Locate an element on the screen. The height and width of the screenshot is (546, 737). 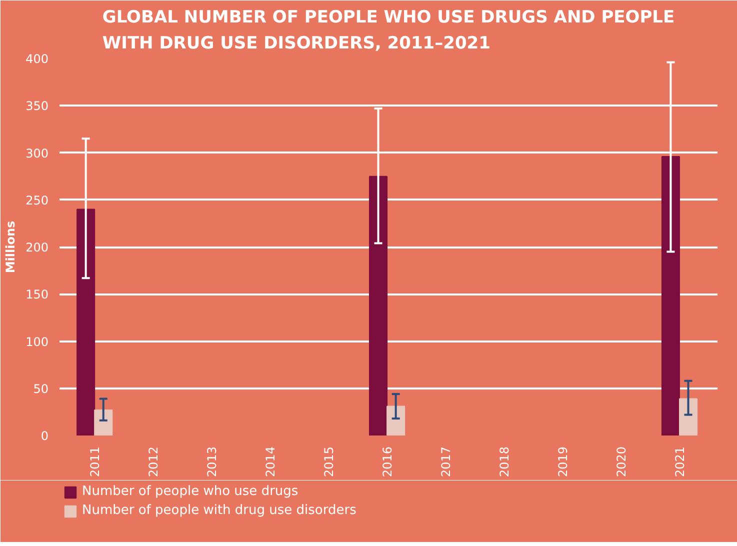
y-tick-label: 300 is located at coordinates (37, 153).